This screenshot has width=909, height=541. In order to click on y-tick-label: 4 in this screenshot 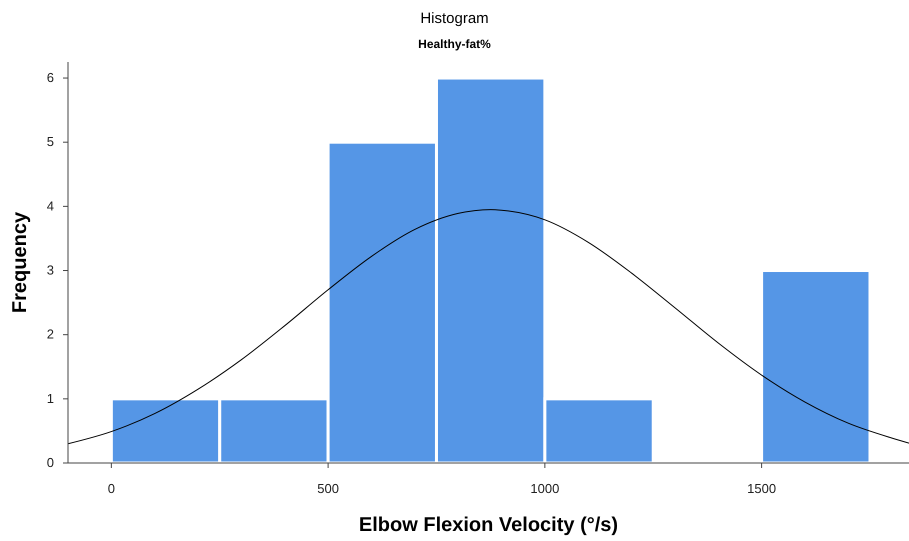, I will do `click(50, 206)`.